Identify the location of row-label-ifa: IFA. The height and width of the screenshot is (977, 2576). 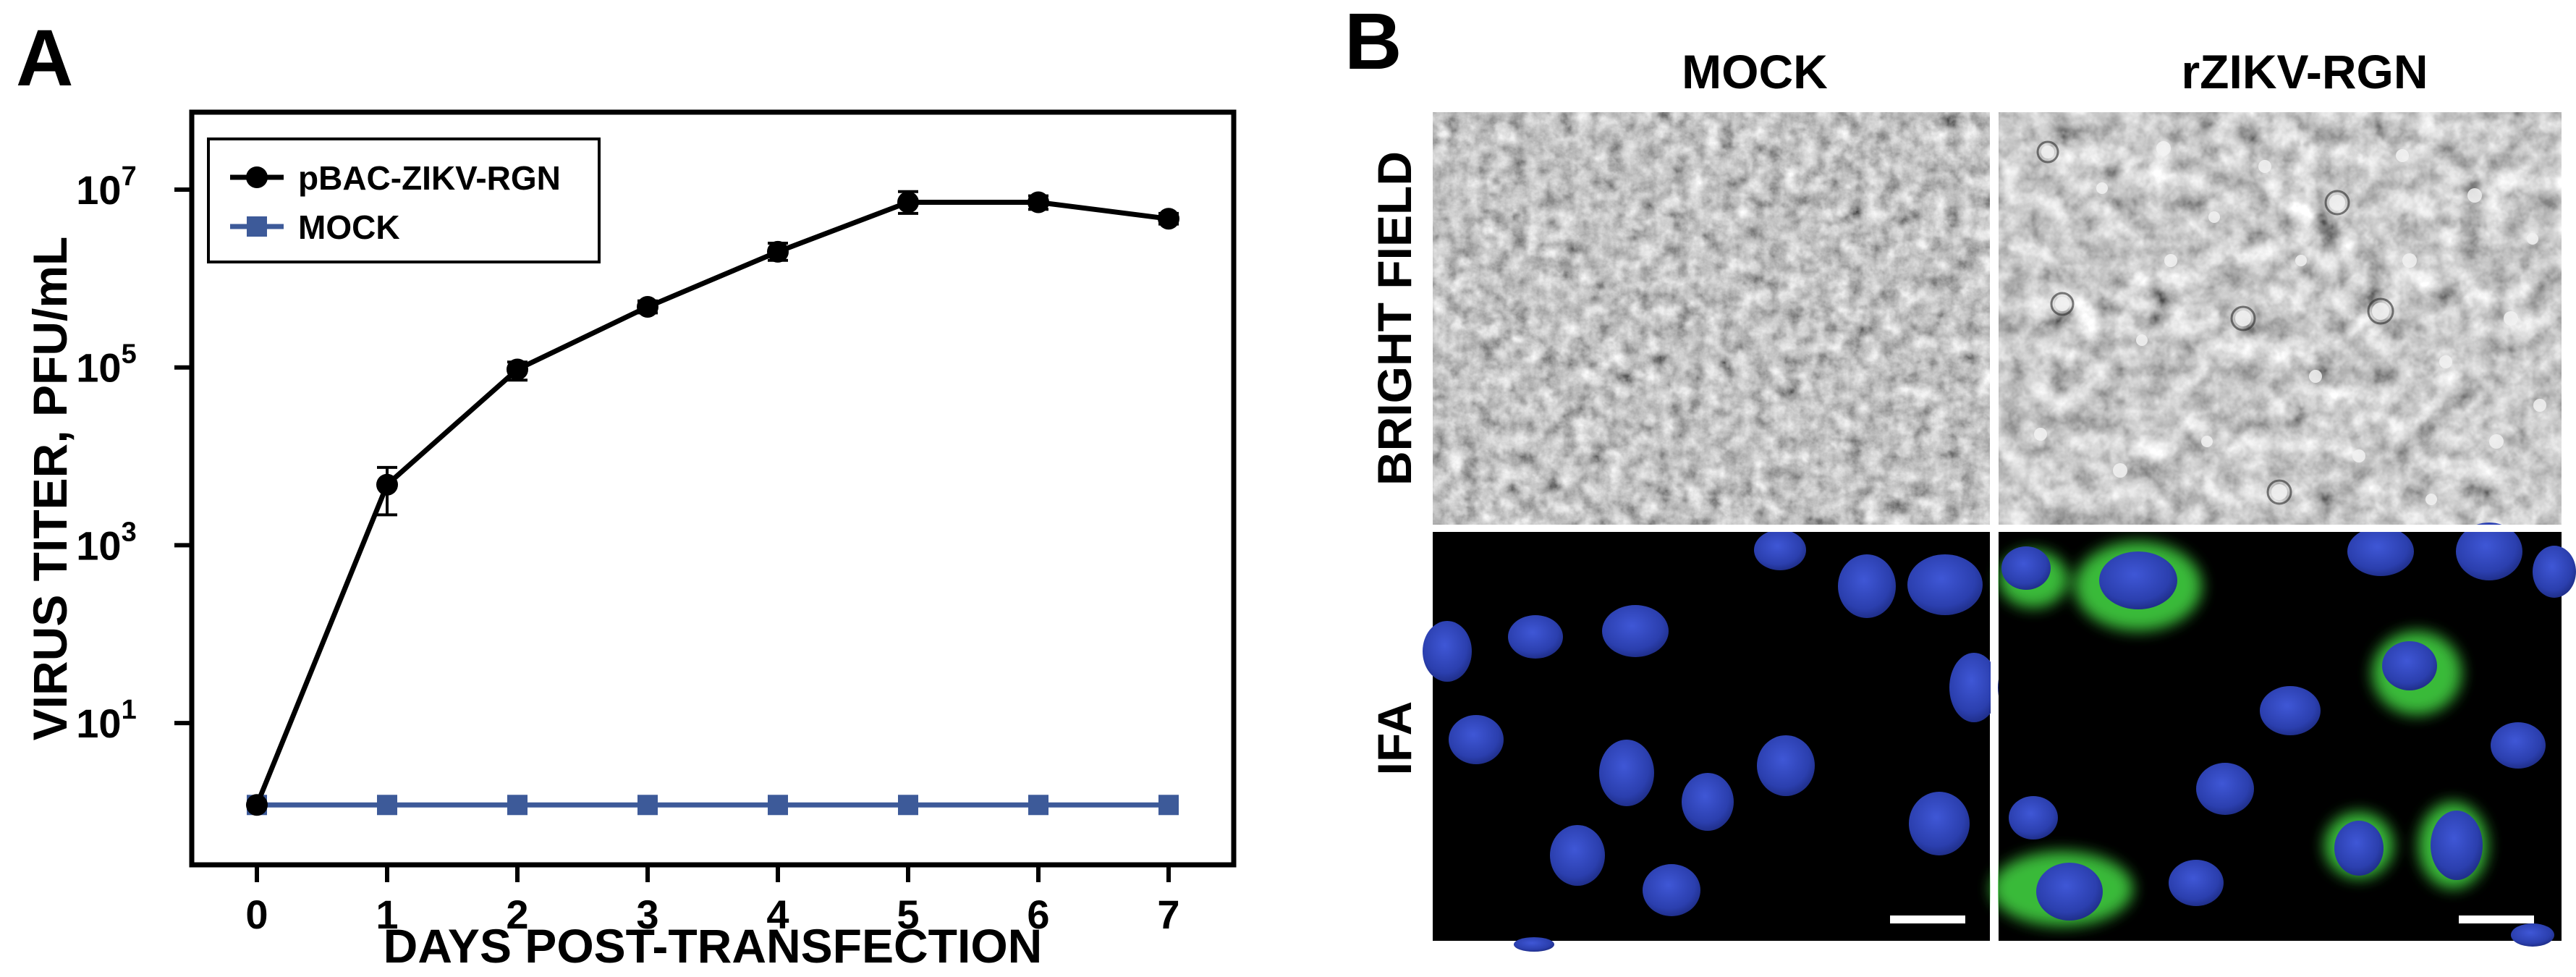
(1394, 739).